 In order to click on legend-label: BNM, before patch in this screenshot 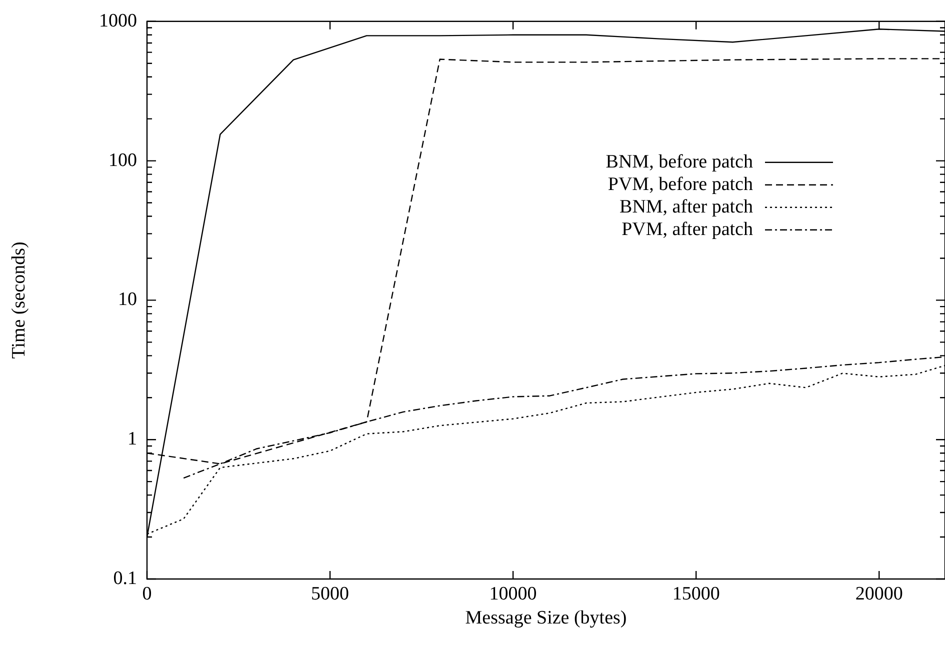, I will do `click(680, 161)`.